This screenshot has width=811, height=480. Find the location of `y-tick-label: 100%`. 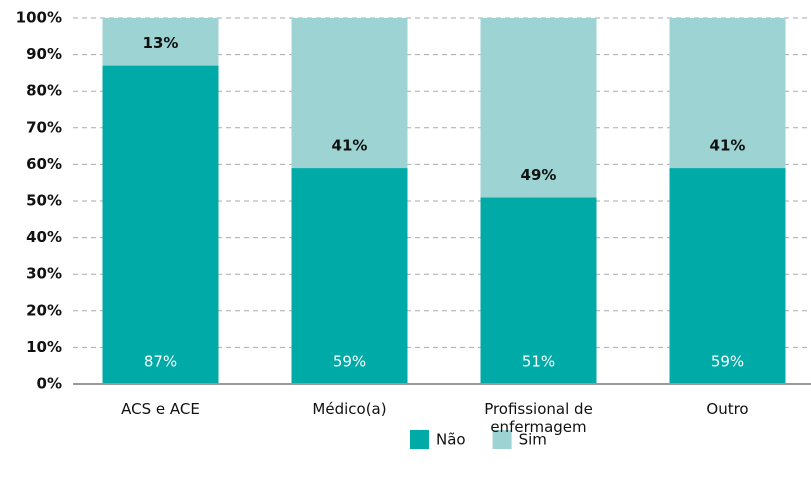

y-tick-label: 100% is located at coordinates (39, 18).